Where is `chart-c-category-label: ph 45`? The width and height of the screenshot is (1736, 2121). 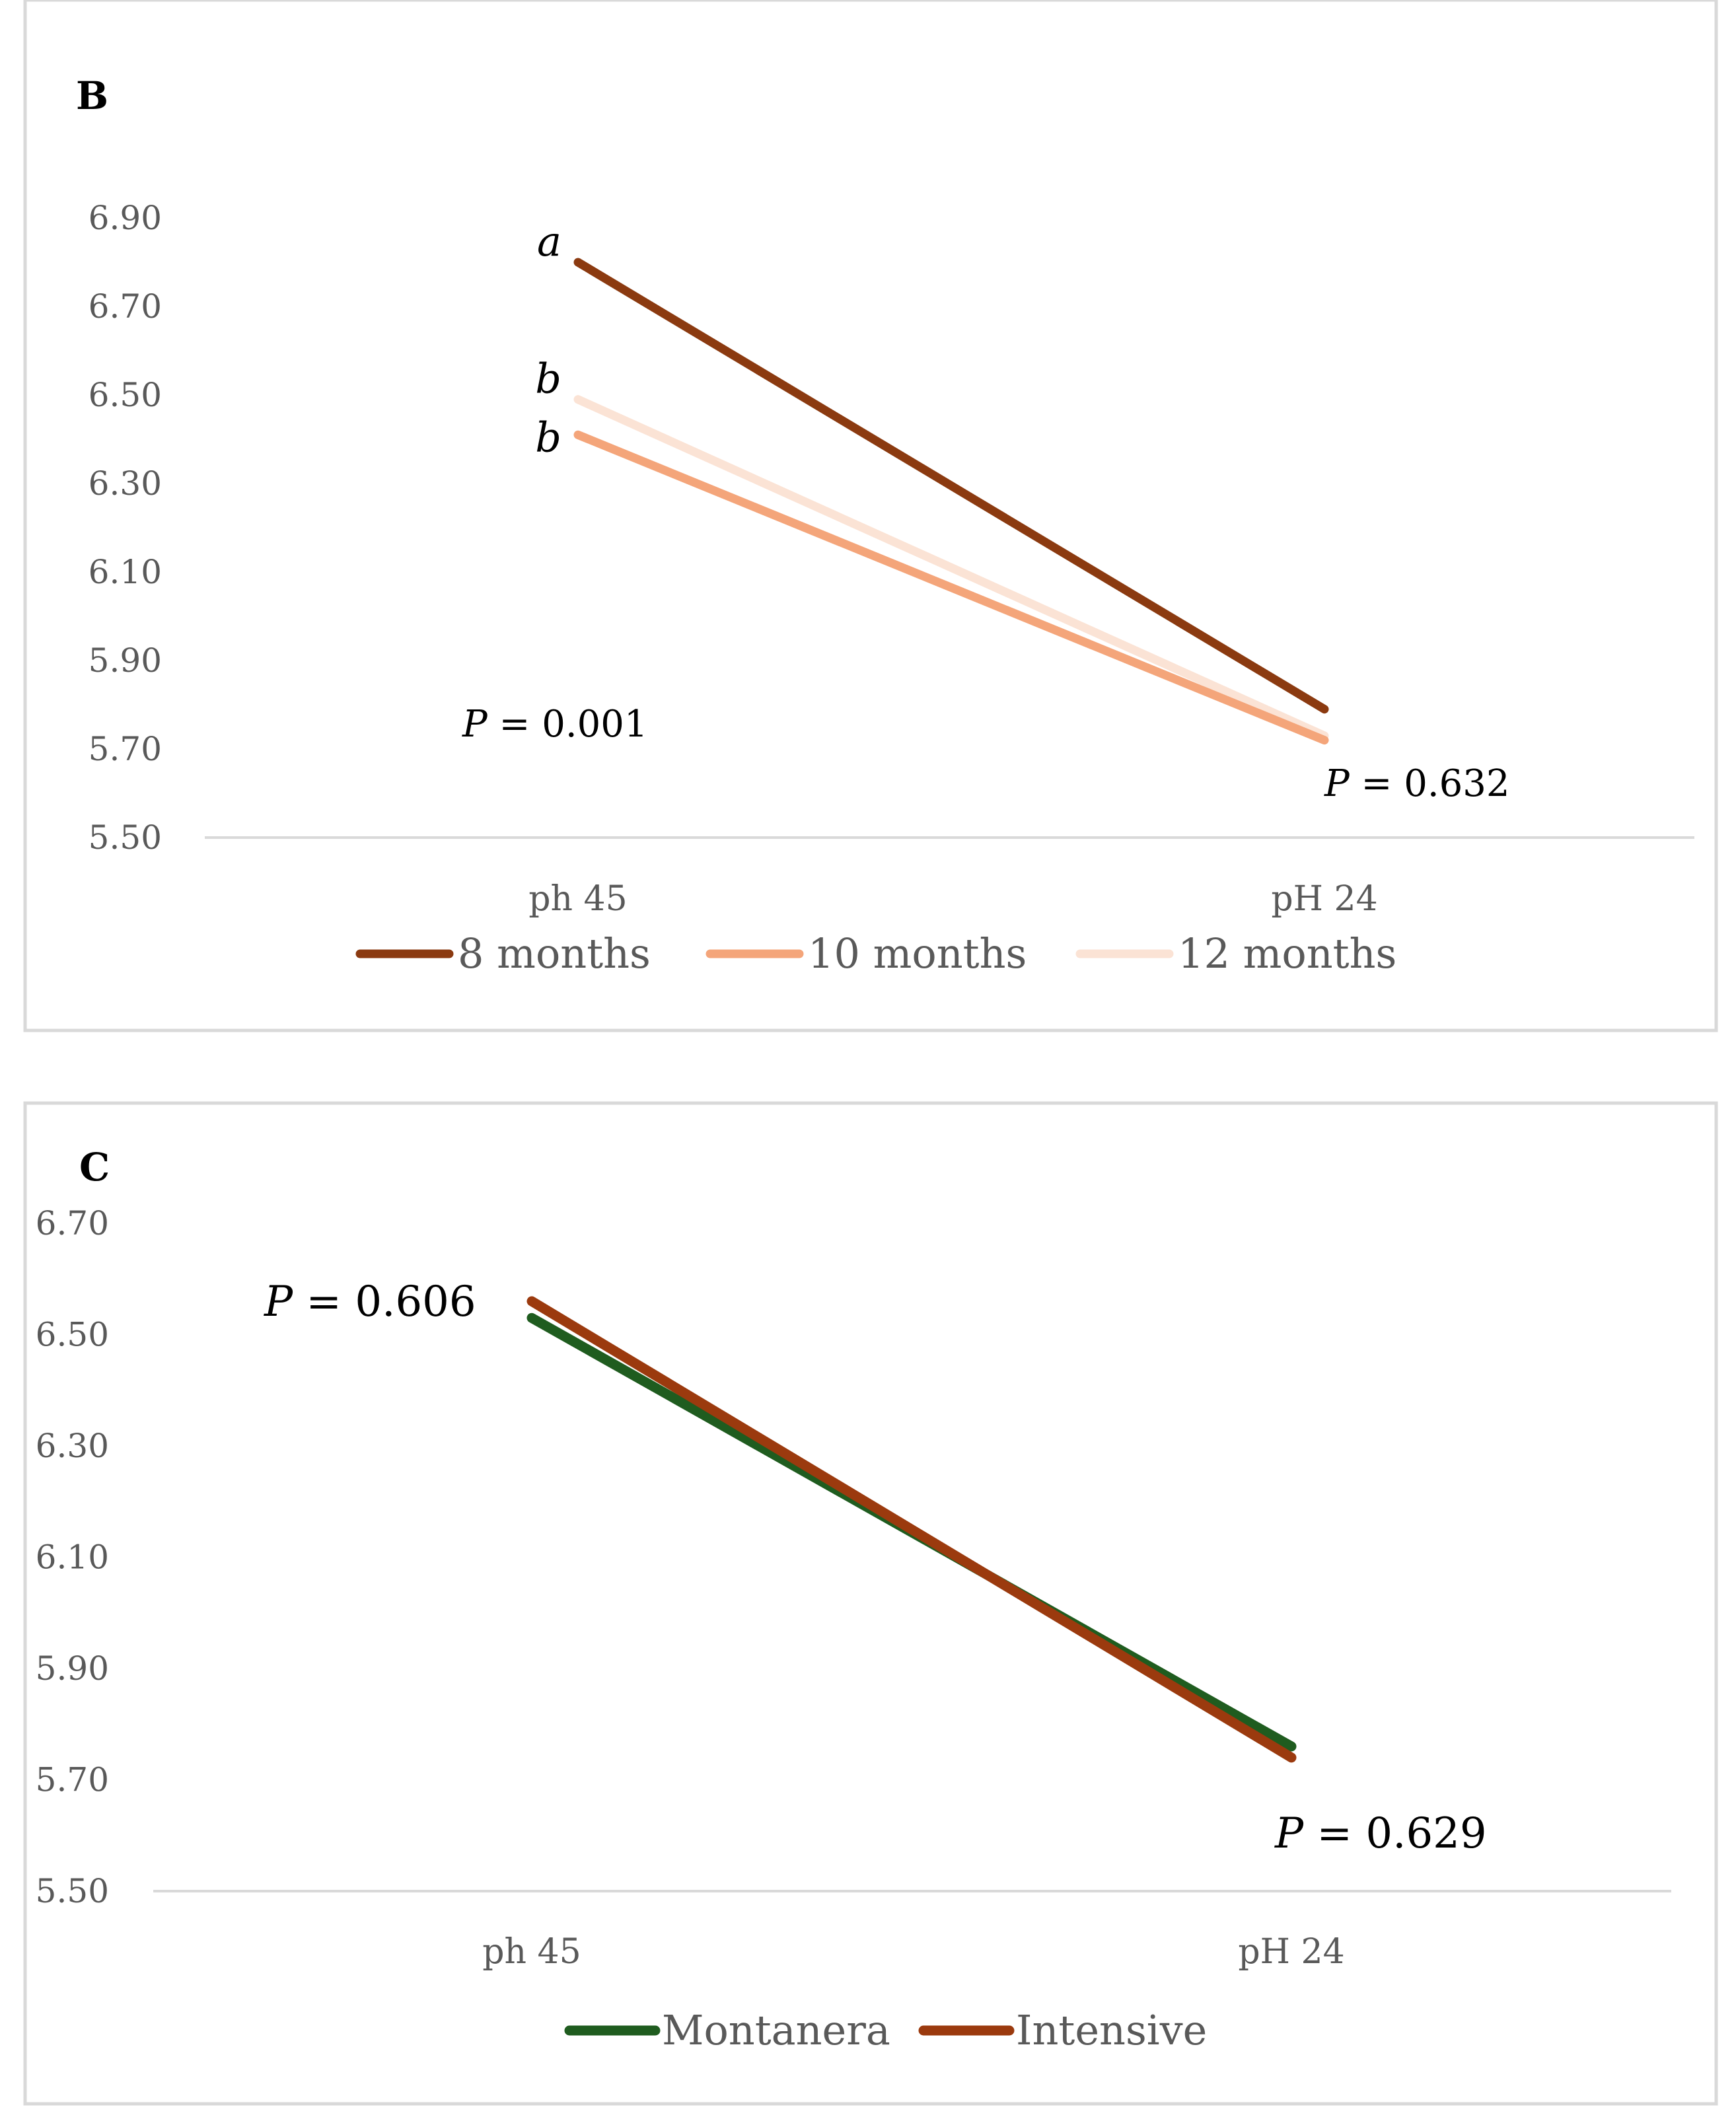 chart-c-category-label: ph 45 is located at coordinates (531, 1952).